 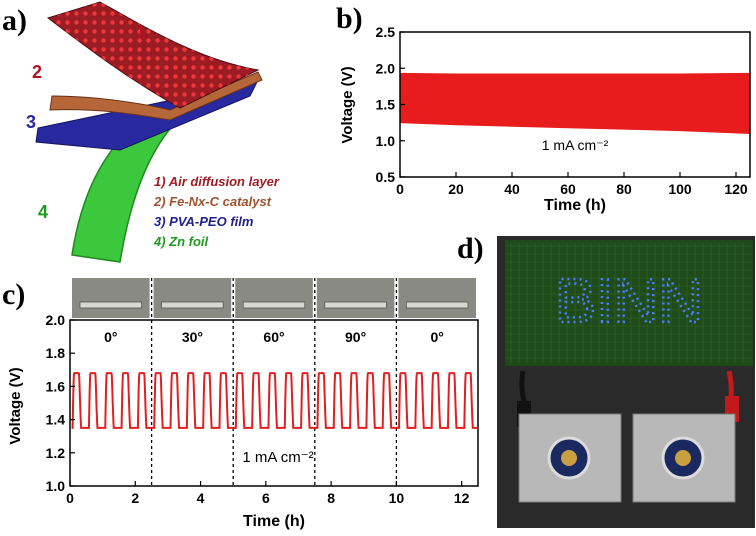 What do you see at coordinates (355, 337) in the screenshot?
I see `bend-angle-label: 90°` at bounding box center [355, 337].